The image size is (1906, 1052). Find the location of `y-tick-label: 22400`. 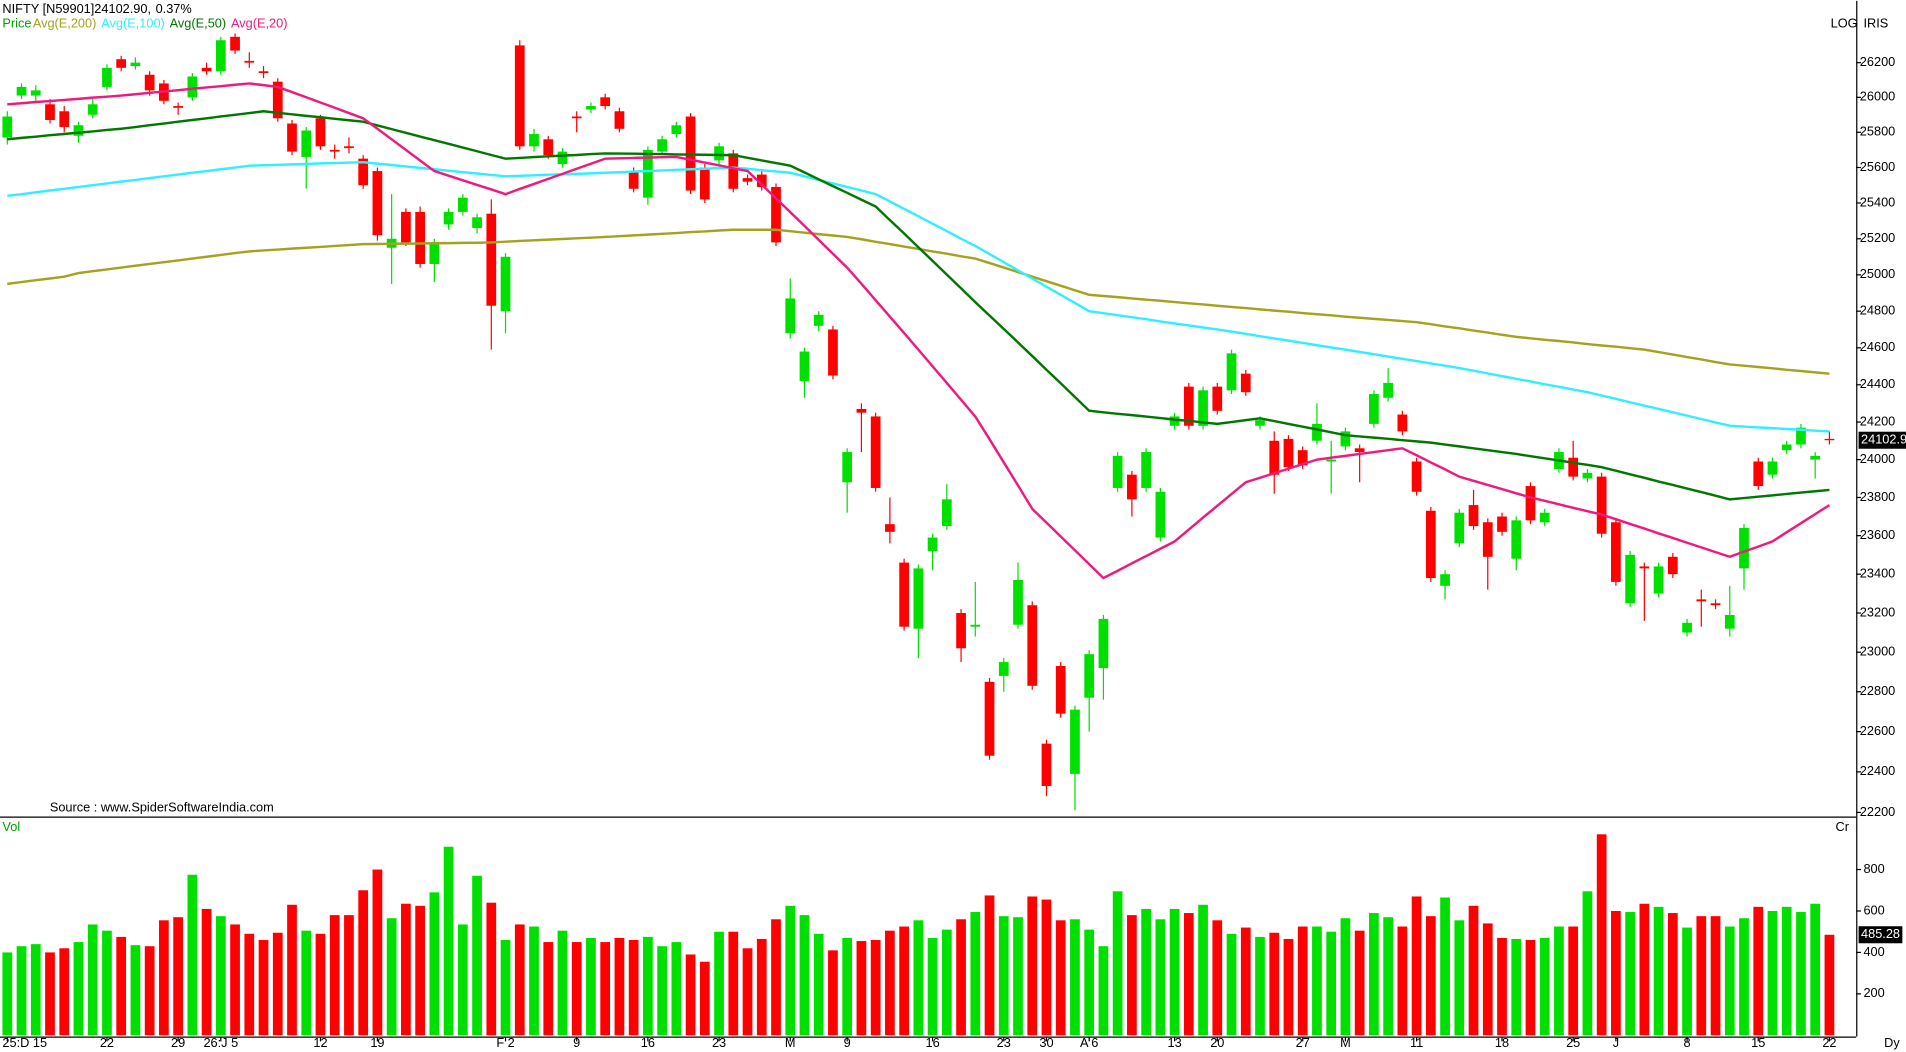

y-tick-label: 22400 is located at coordinates (1877, 770).